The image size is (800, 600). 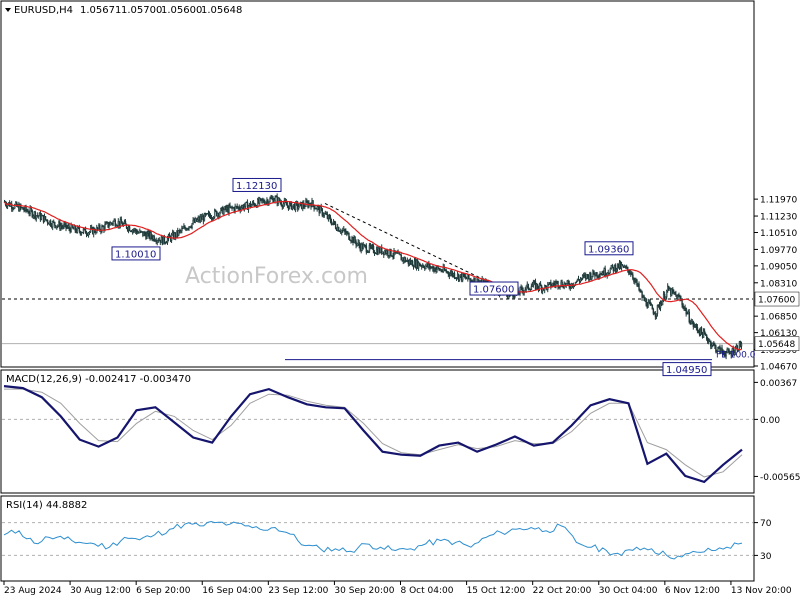 I want to click on low-1.07600-label: 1.07600, so click(x=493, y=290).